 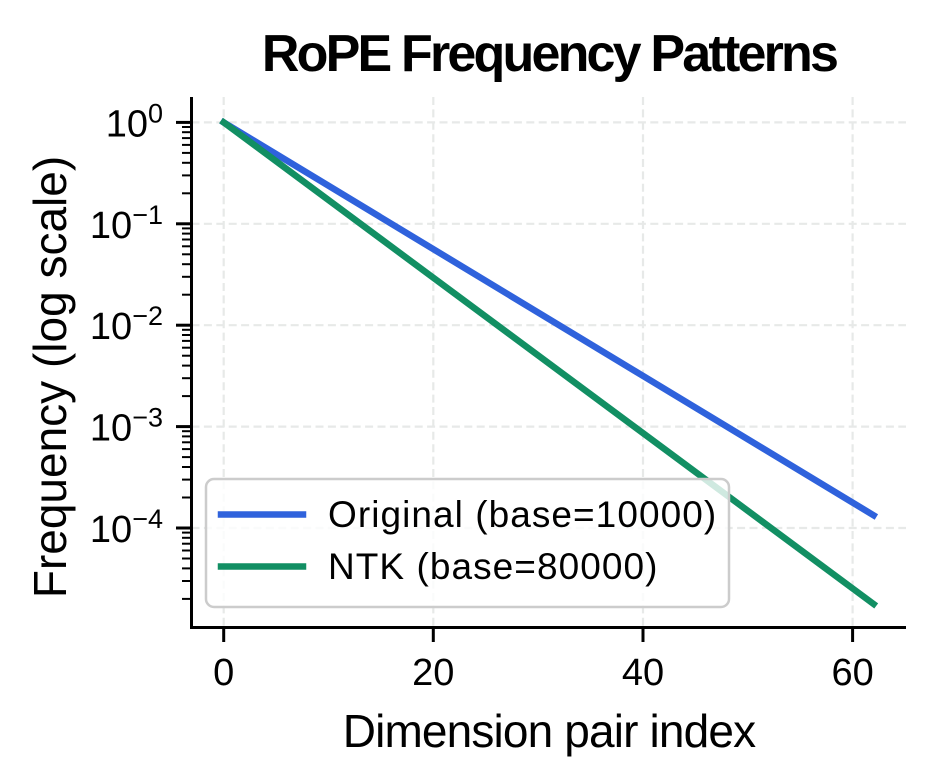 I want to click on svg-text: 10⁻², so click(x=126, y=324).